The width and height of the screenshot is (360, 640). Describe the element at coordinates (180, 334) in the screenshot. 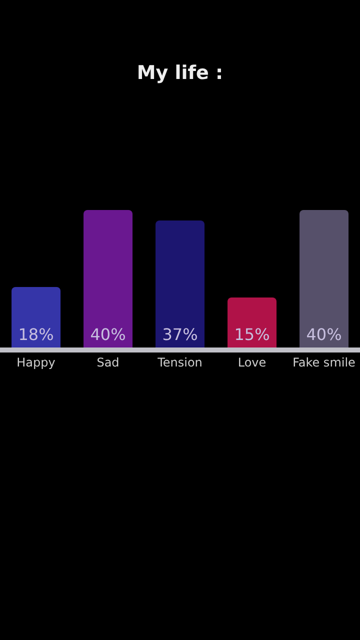

I see `data-label: 37%` at that location.